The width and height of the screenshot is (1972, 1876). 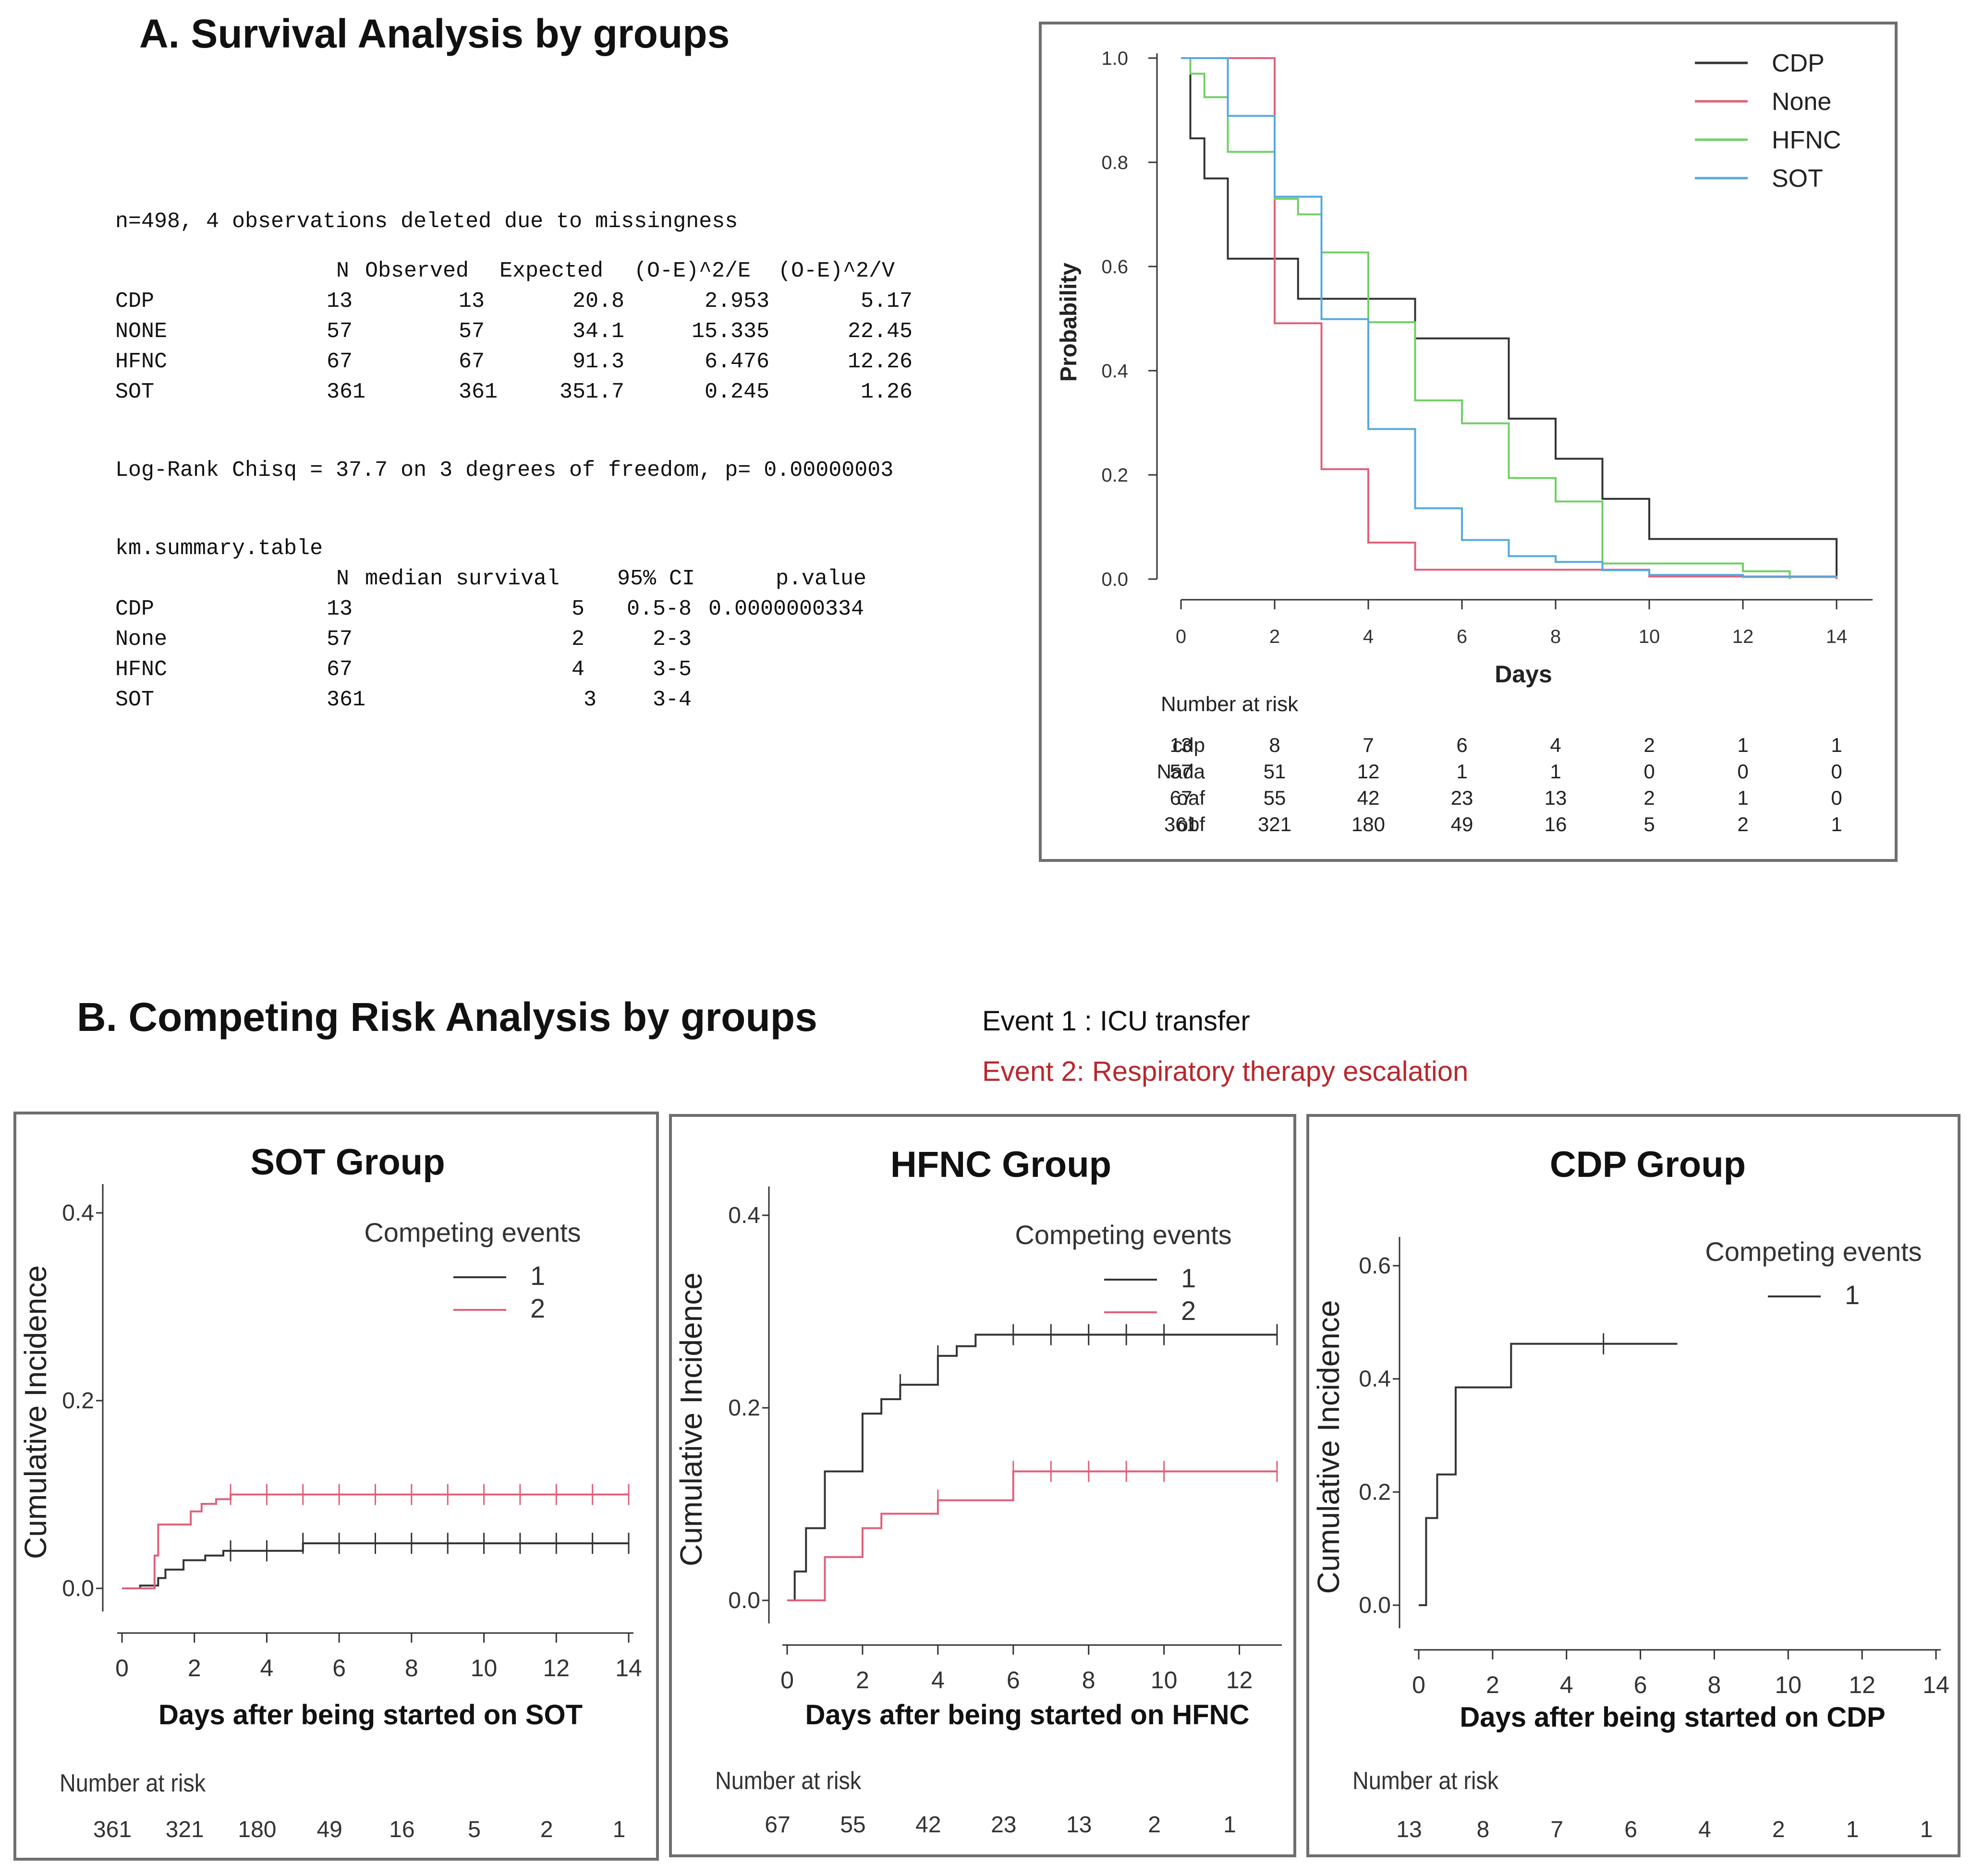 I want to click on risk-value: 361, so click(x=112, y=1829).